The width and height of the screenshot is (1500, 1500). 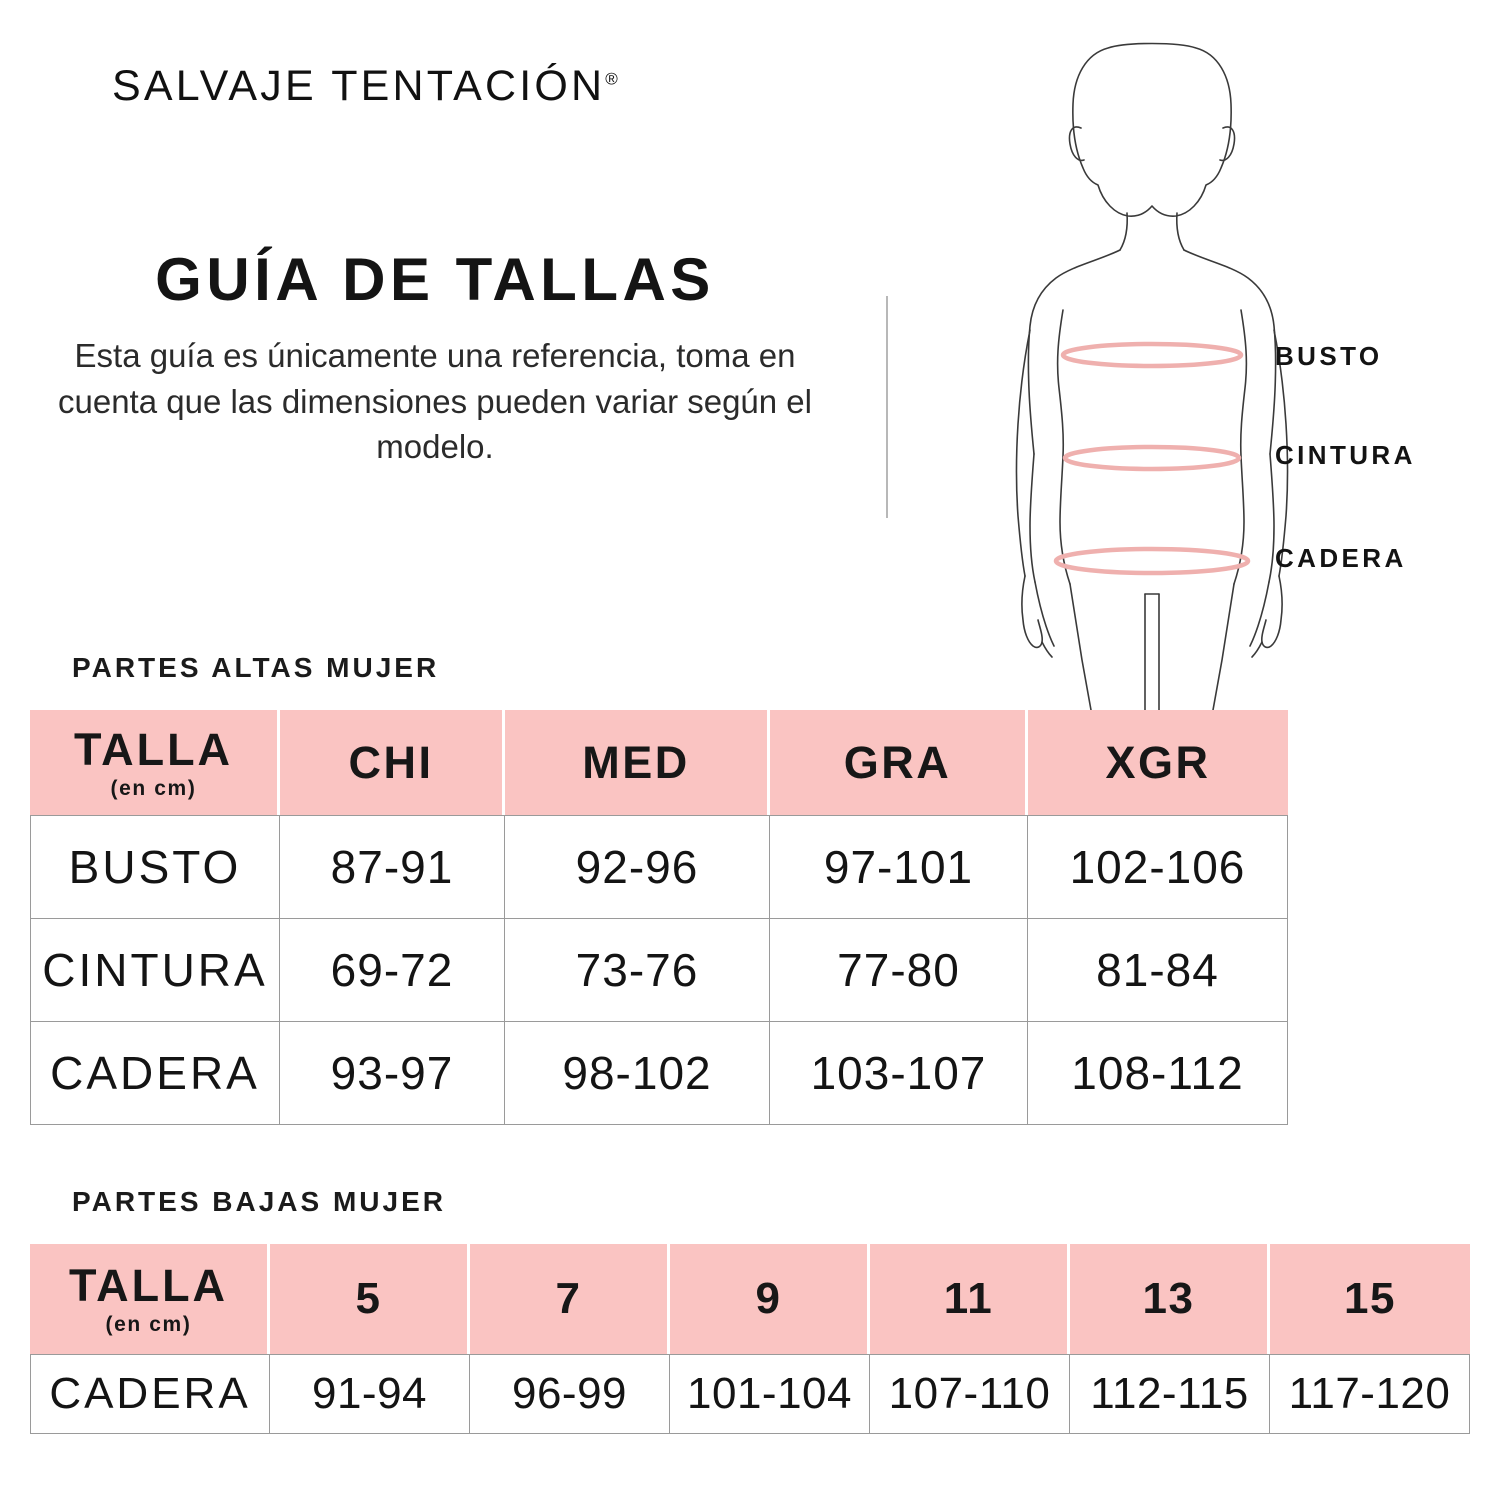 I want to click on header-cell-med: MED, so click(x=637, y=762).